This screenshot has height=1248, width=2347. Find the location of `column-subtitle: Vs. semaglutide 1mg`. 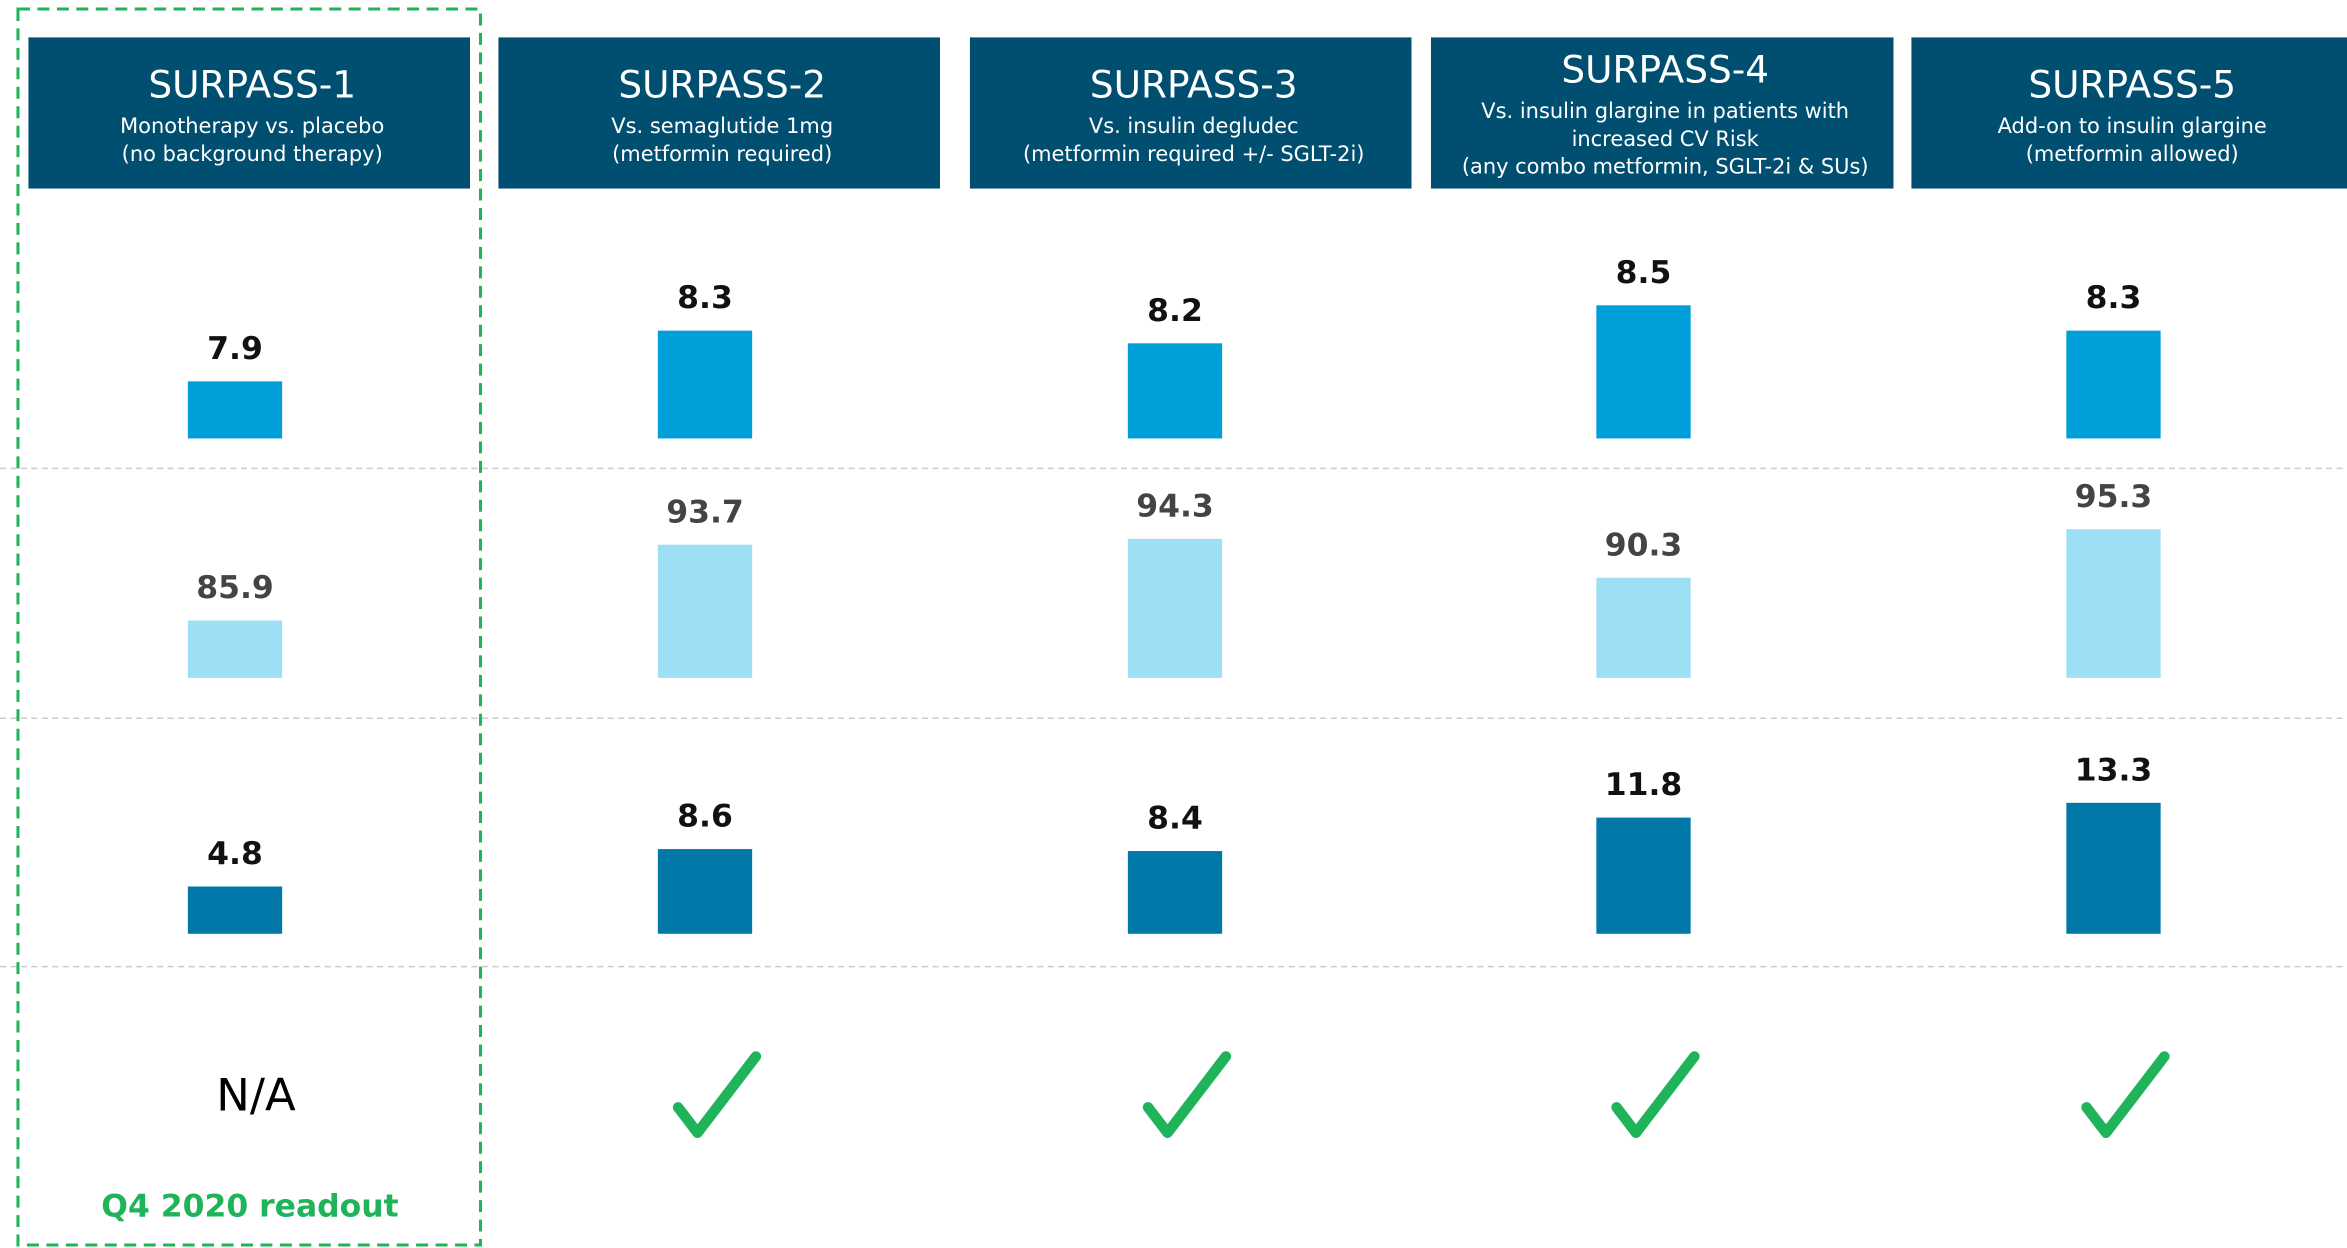

column-subtitle: Vs. semaglutide 1mg is located at coordinates (722, 126).